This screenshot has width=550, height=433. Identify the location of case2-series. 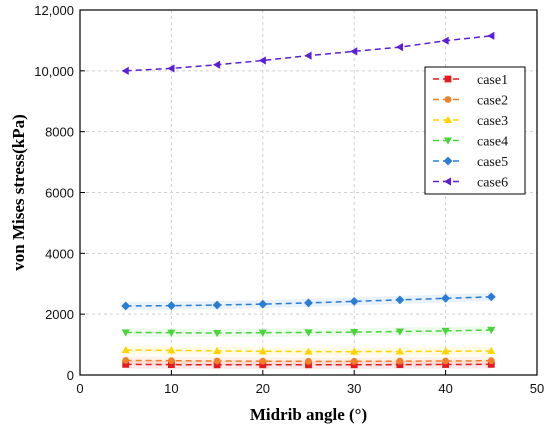
(308, 361).